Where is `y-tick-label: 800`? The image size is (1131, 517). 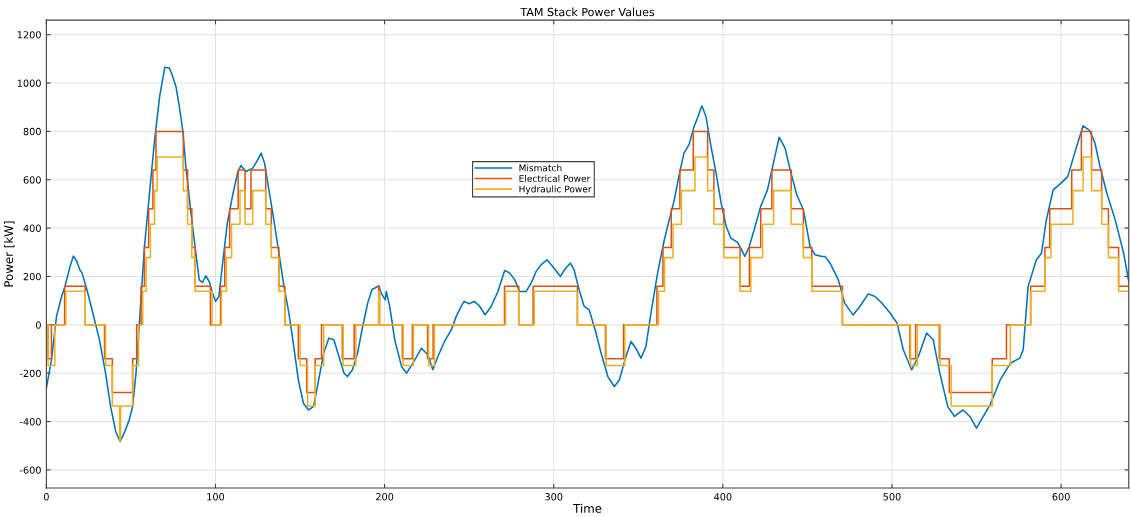 y-tick-label: 800 is located at coordinates (32, 131).